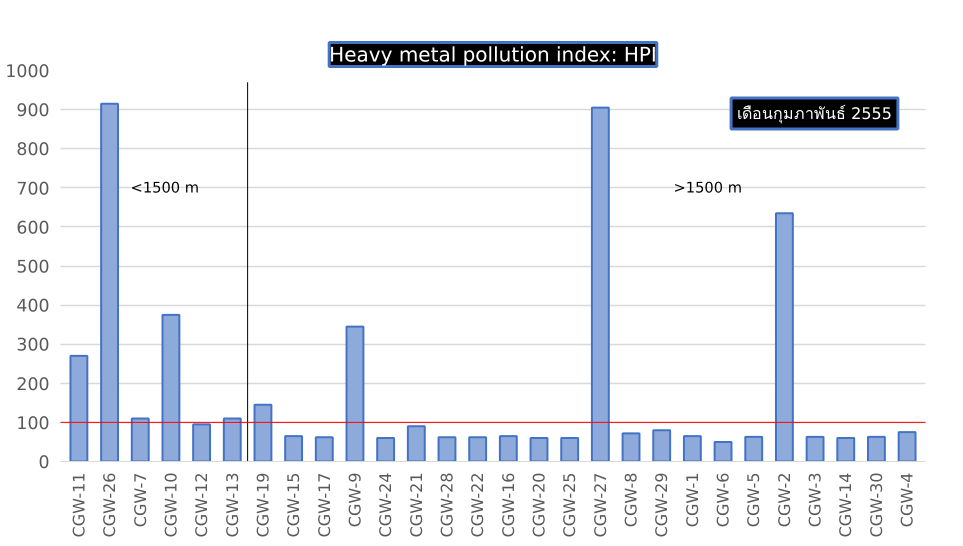 The image size is (963, 546). I want to click on x-tick-label: CGW-9, so click(354, 500).